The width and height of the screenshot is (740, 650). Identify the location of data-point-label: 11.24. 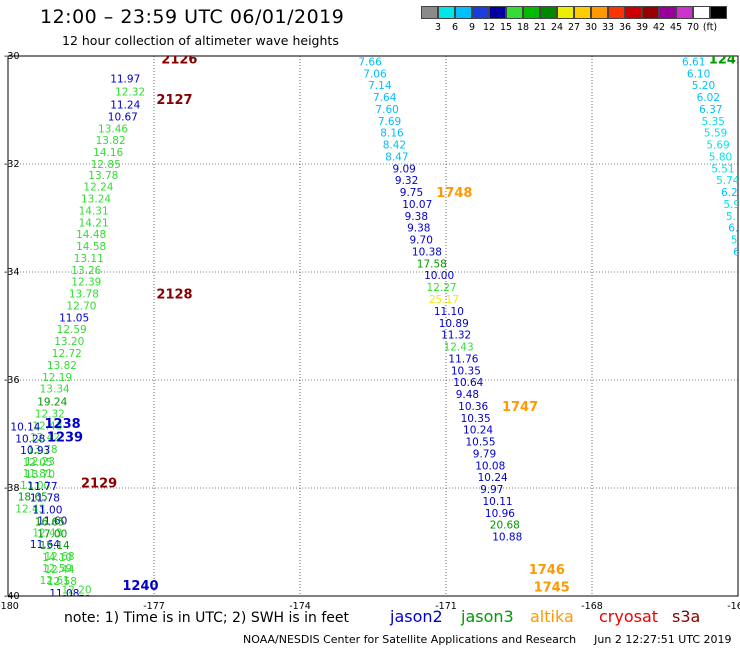
(125, 106).